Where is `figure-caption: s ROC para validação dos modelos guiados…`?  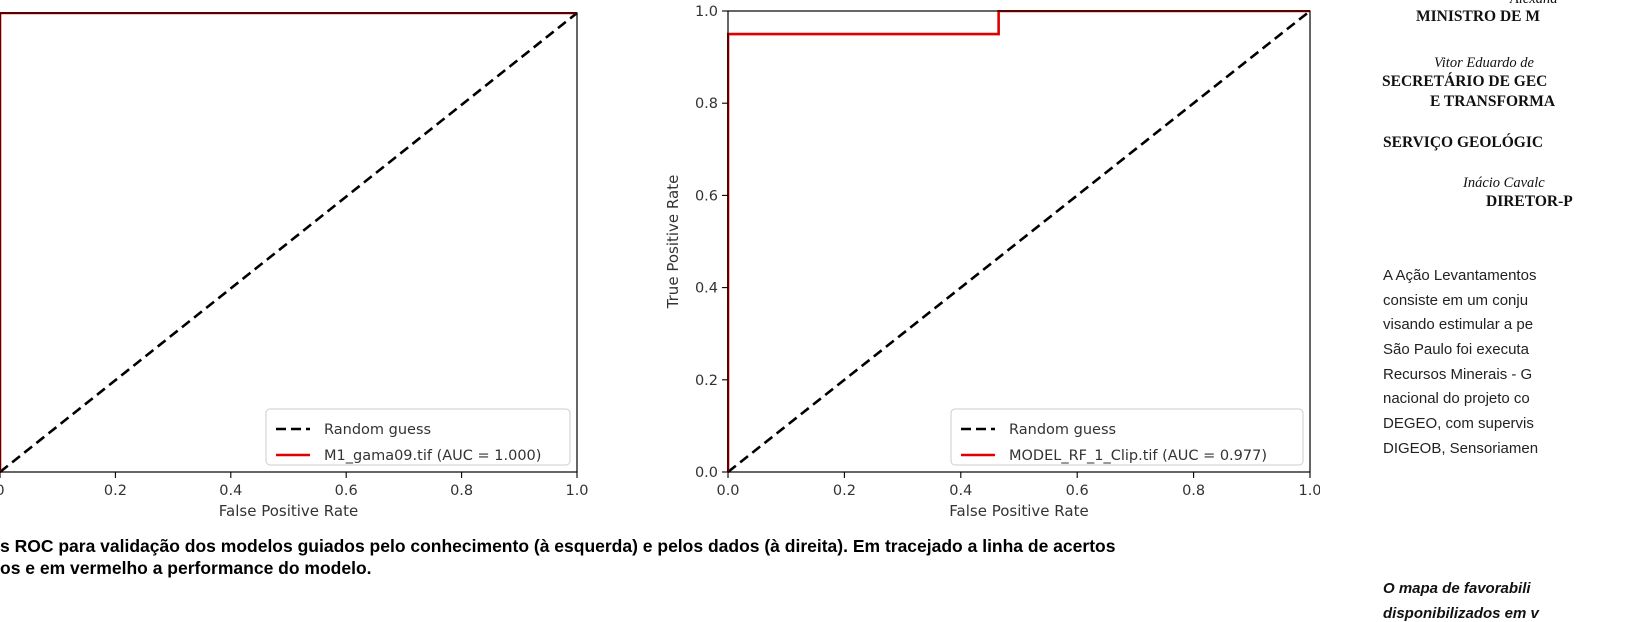 figure-caption: s ROC para validação dos modelos guiados… is located at coordinates (665, 557).